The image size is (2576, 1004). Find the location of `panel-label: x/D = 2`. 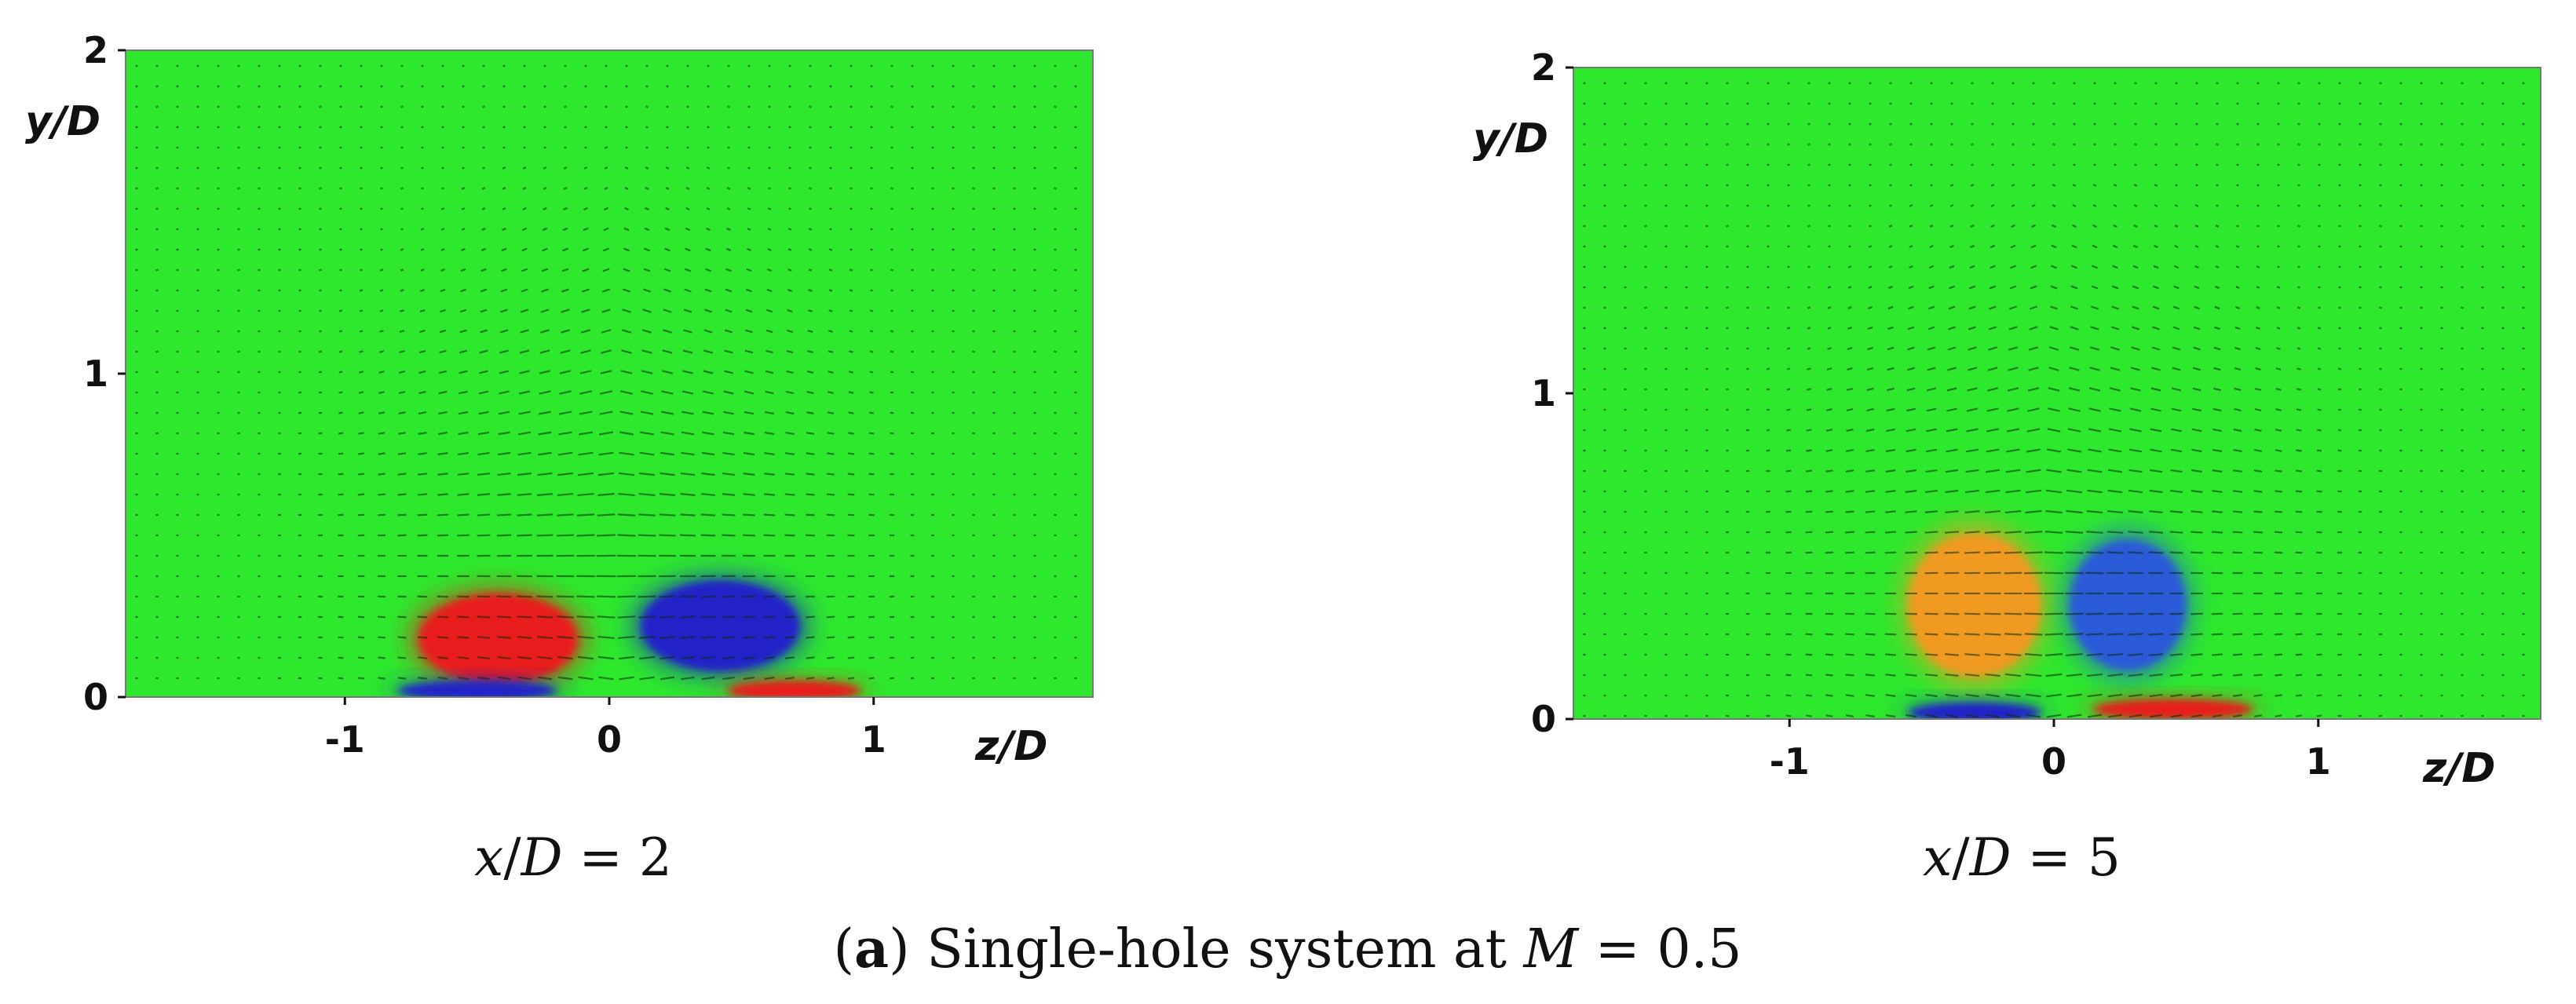

panel-label: x/D = 2 is located at coordinates (573, 857).